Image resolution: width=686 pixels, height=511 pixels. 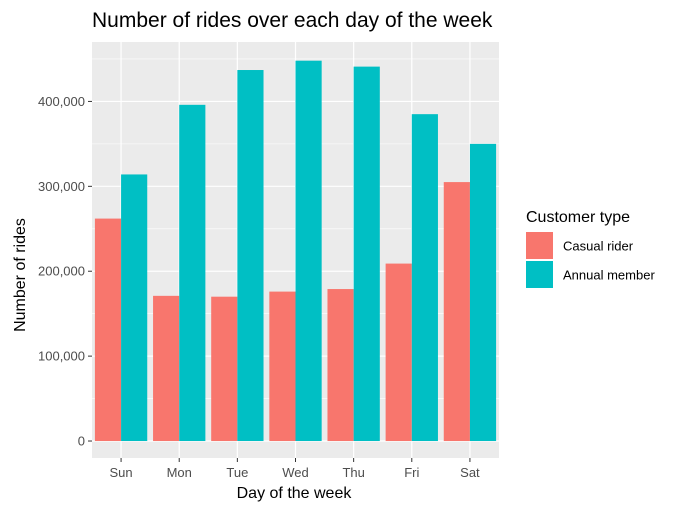 What do you see at coordinates (470, 472) in the screenshot?
I see `x-tick-label: Sat` at bounding box center [470, 472].